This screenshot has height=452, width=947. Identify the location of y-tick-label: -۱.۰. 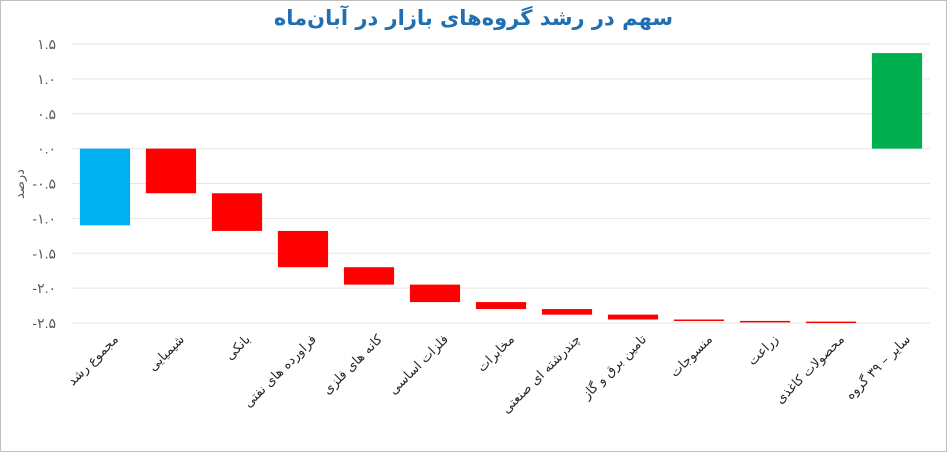
(44, 218).